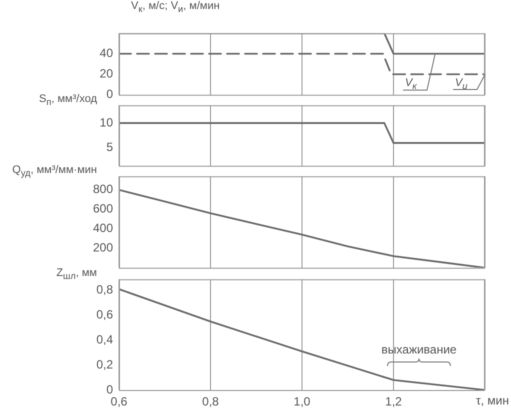  I want to click on y-tick-label: 0,8, so click(105, 289).